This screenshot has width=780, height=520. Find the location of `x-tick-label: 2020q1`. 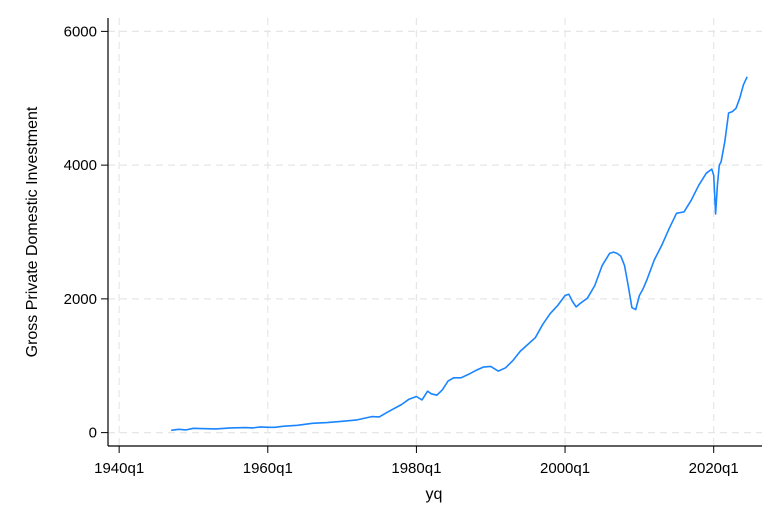

x-tick-label: 2020q1 is located at coordinates (714, 468).